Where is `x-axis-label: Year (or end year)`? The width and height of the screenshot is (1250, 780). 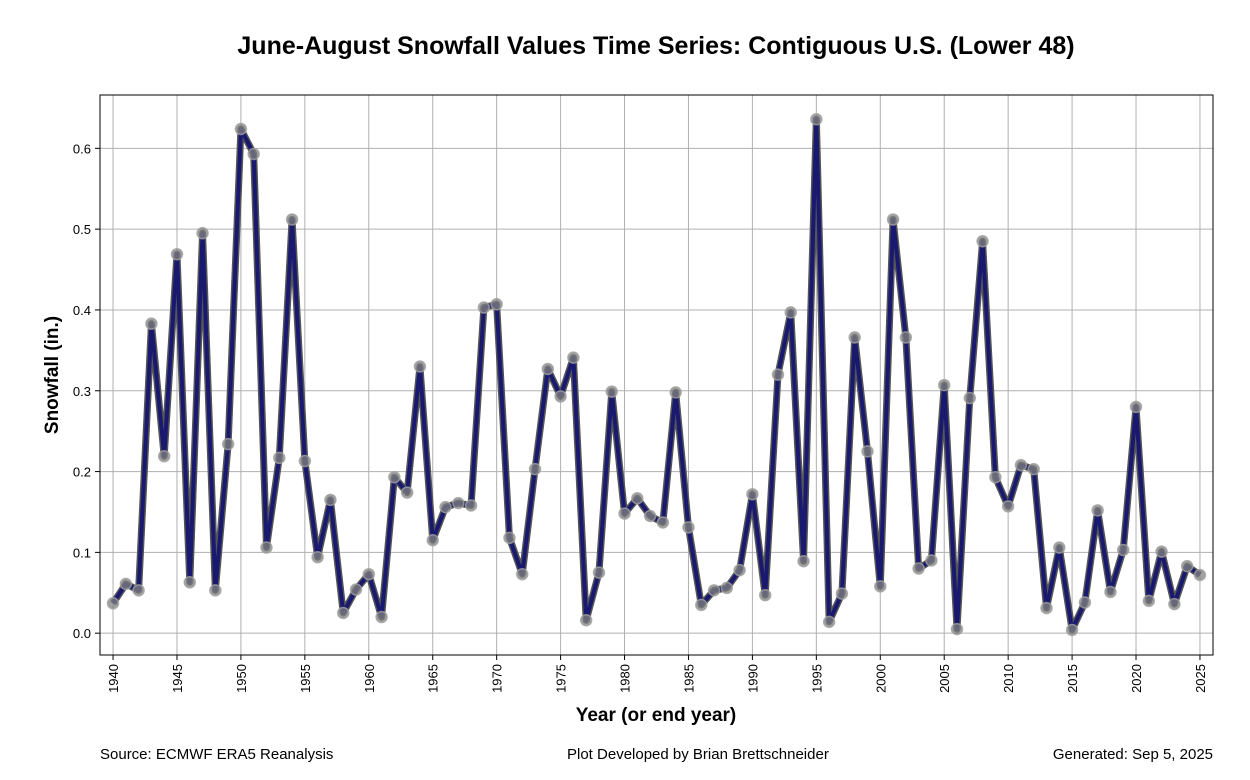 x-axis-label: Year (or end year) is located at coordinates (656, 715).